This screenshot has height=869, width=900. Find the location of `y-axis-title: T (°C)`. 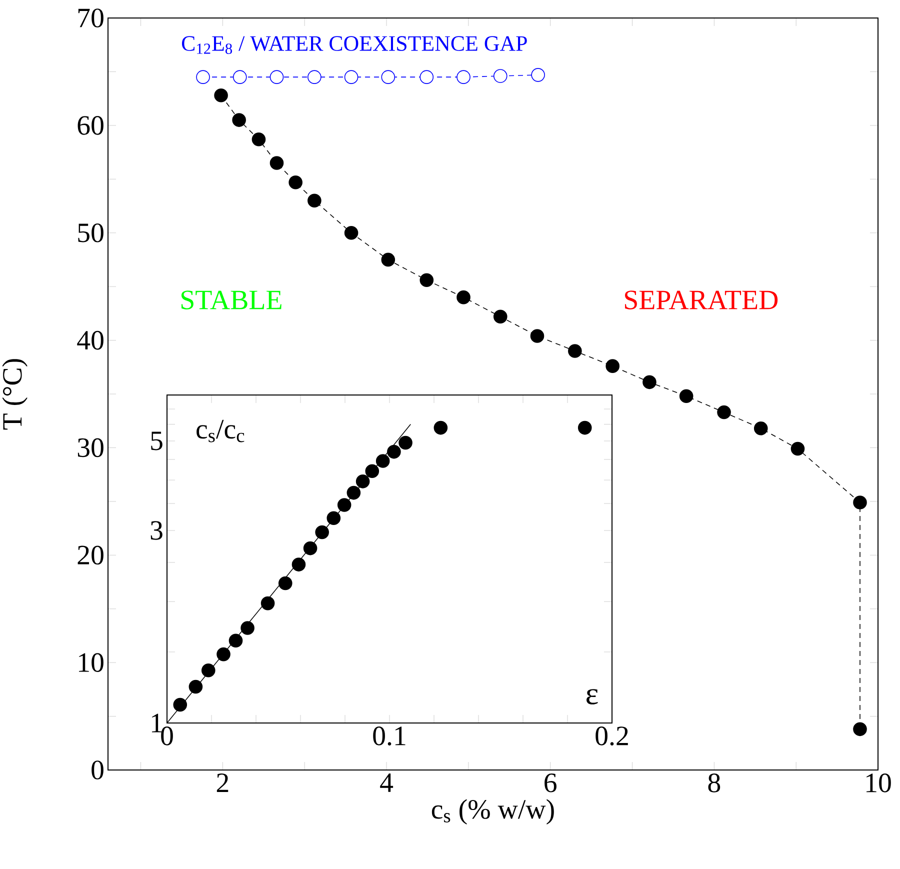

y-axis-title: T (°C) is located at coordinates (15, 394).